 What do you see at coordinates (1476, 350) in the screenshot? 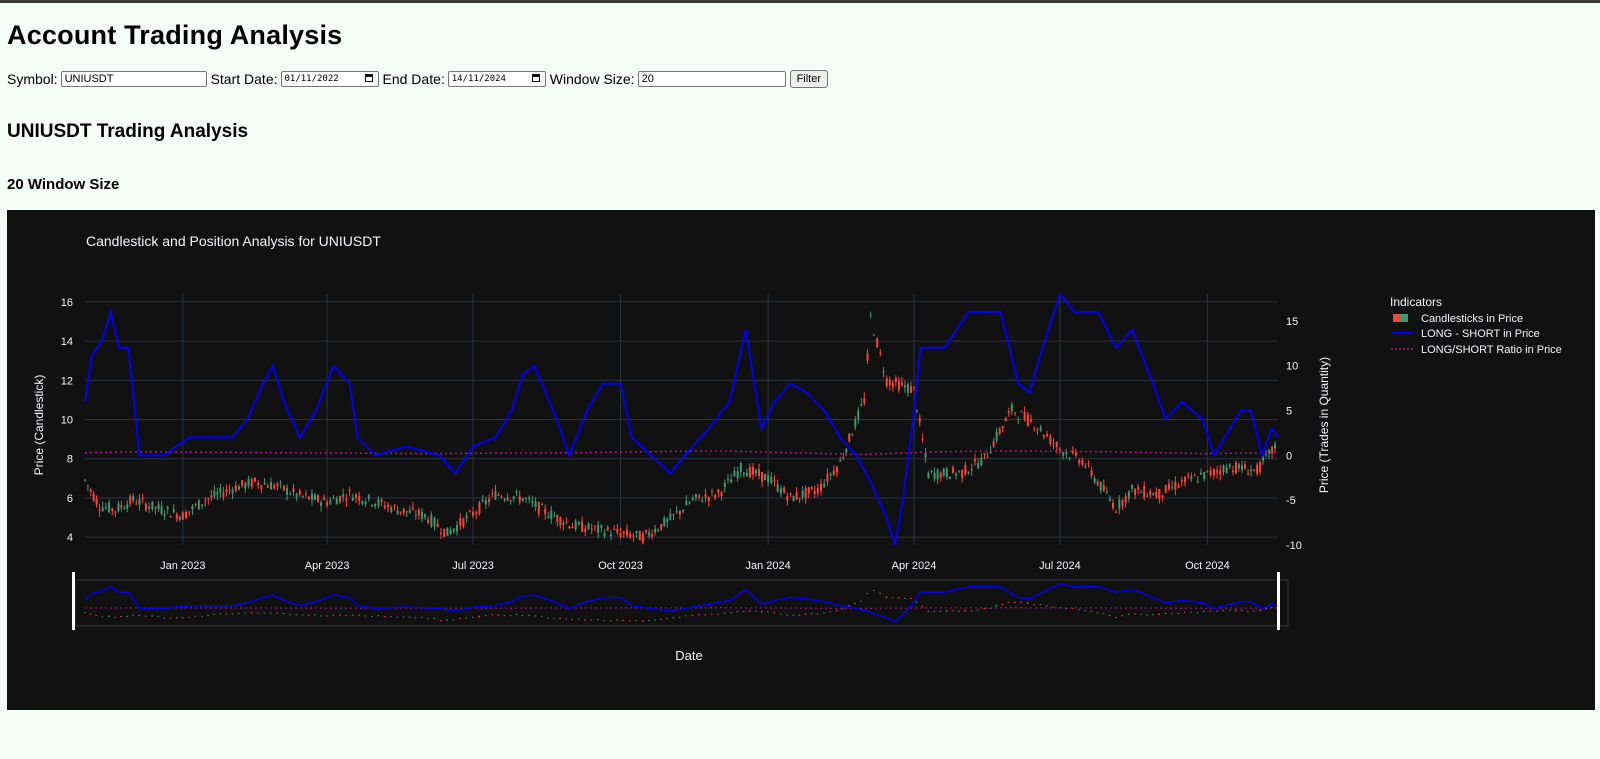
I see `legend-item-ratio: LONG/SHORT Ratio in Price` at bounding box center [1476, 350].